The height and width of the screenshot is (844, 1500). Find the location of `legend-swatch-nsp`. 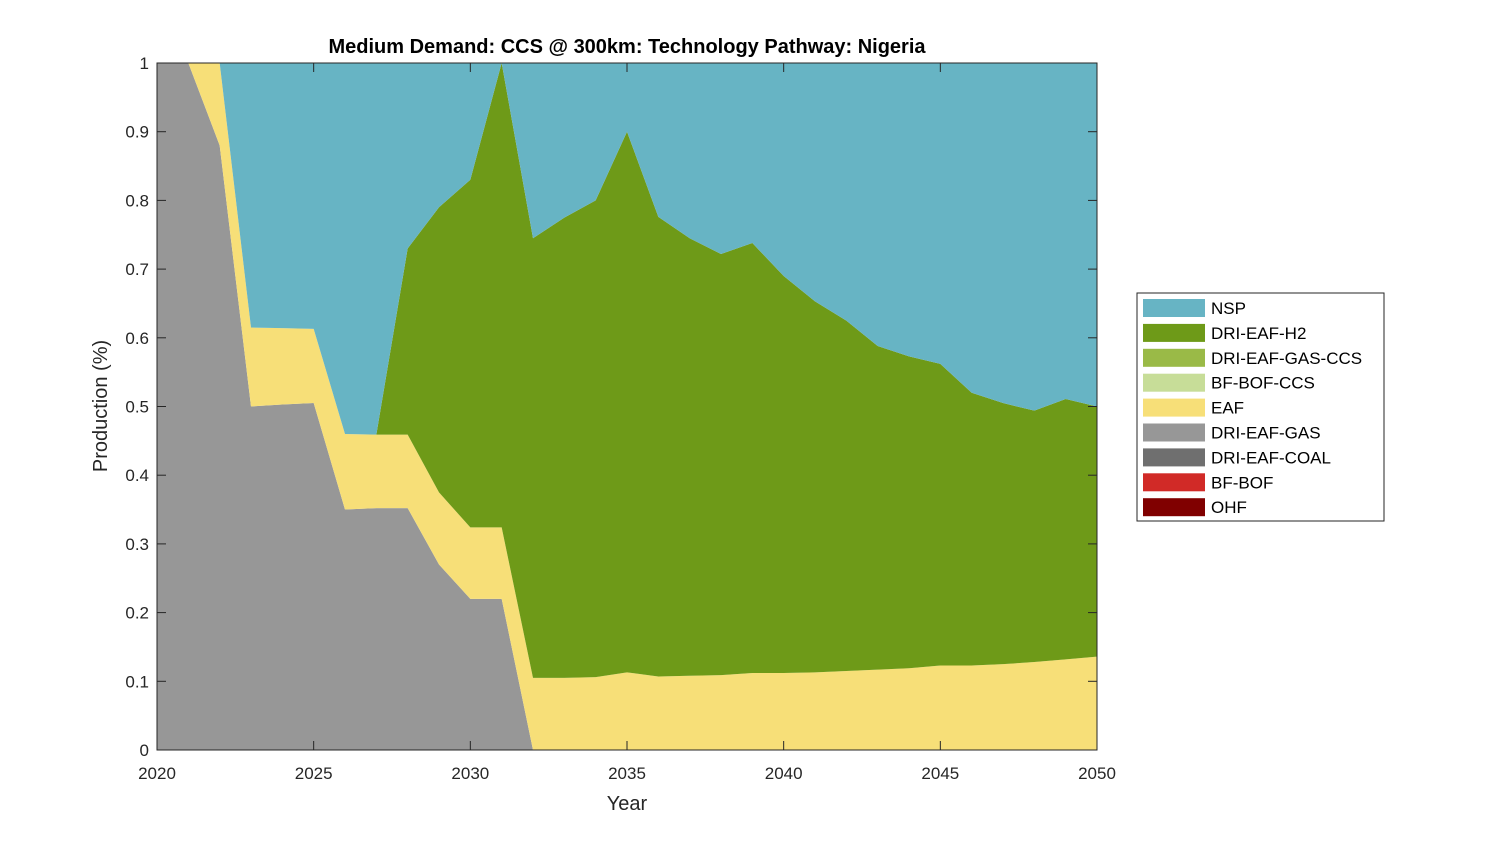

legend-swatch-nsp is located at coordinates (1174, 308).